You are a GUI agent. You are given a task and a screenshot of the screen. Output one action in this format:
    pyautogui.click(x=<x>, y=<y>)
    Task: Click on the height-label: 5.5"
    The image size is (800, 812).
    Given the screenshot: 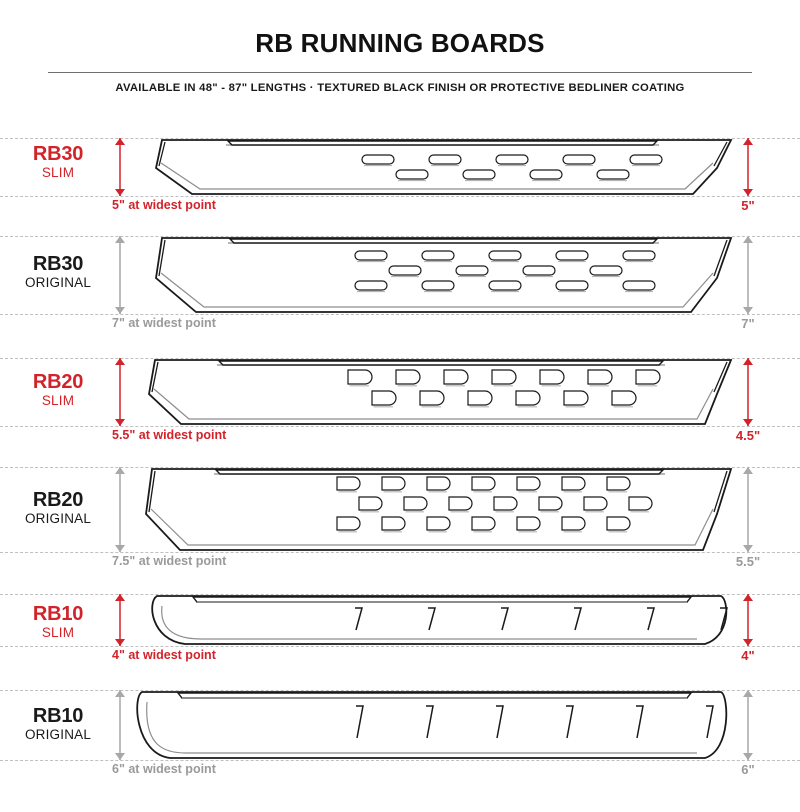 What is the action you would take?
    pyautogui.click(x=748, y=561)
    